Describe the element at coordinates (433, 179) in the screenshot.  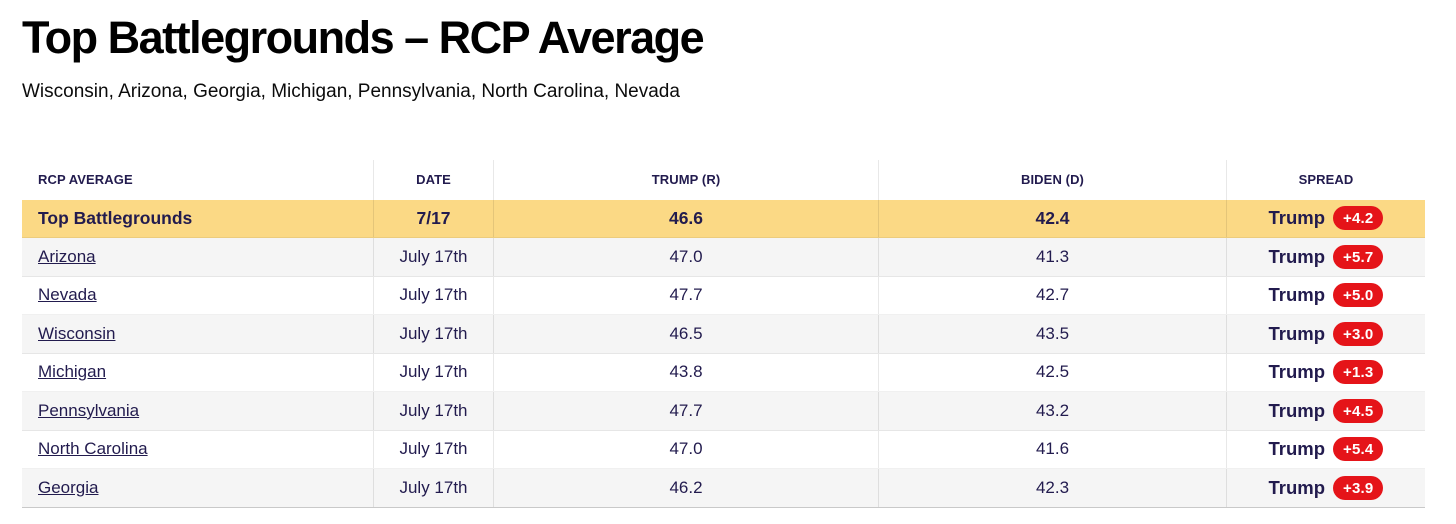
I see `column-header-date: Date` at that location.